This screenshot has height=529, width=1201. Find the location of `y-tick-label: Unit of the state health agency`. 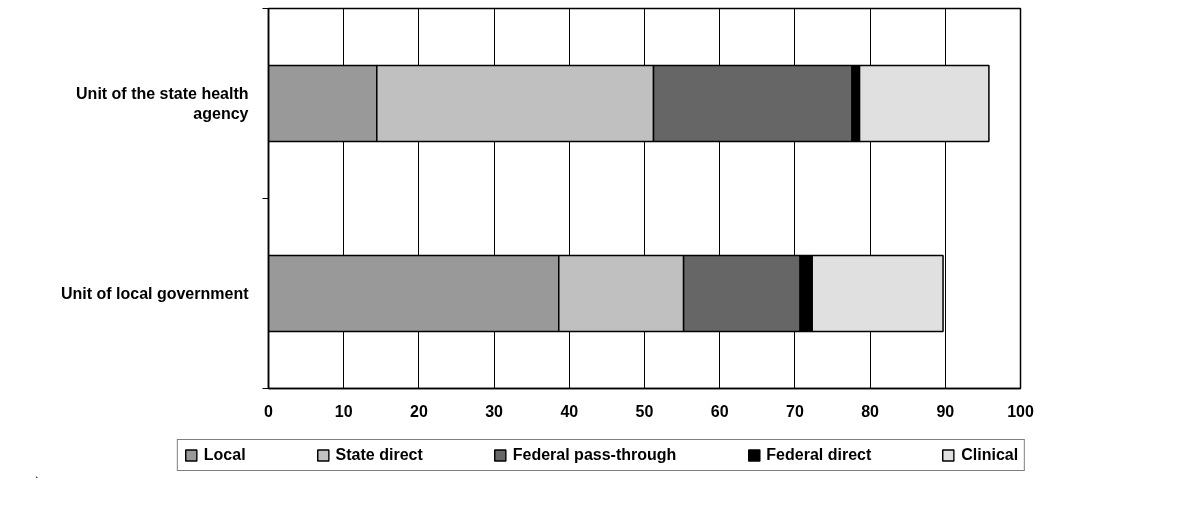

y-tick-label: Unit of the state health agency is located at coordinates (162, 103).